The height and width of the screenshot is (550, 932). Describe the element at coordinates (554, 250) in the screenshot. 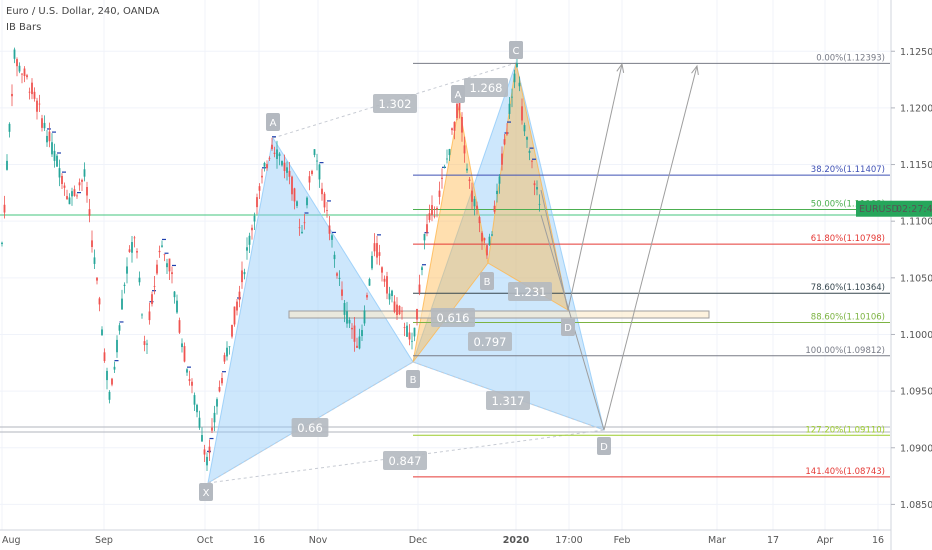

I see `projection-line` at that location.